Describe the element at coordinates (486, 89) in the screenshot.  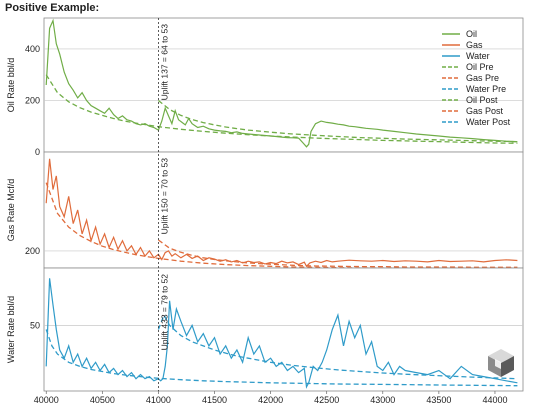
I see `legend-entry: Water Pre` at that location.